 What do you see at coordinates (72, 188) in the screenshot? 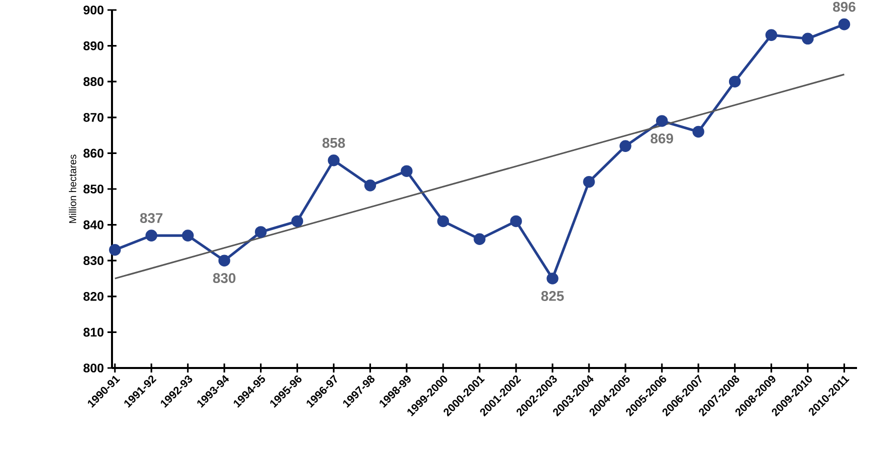
I see `y-axis-title: Million hectares` at bounding box center [72, 188].